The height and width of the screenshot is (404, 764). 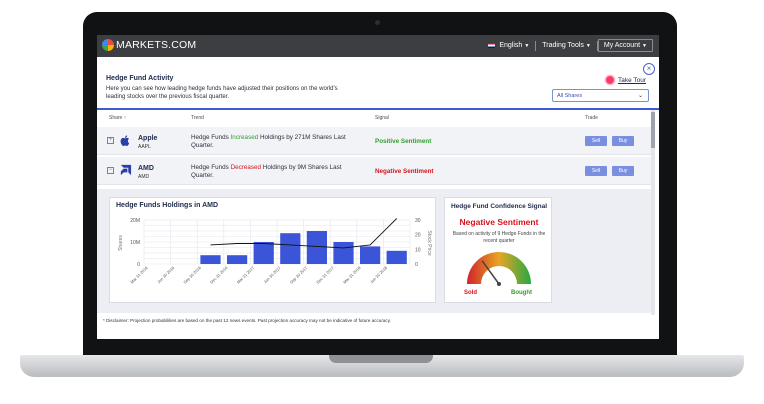 I want to click on y2-tick-label: 10, so click(x=418, y=250).